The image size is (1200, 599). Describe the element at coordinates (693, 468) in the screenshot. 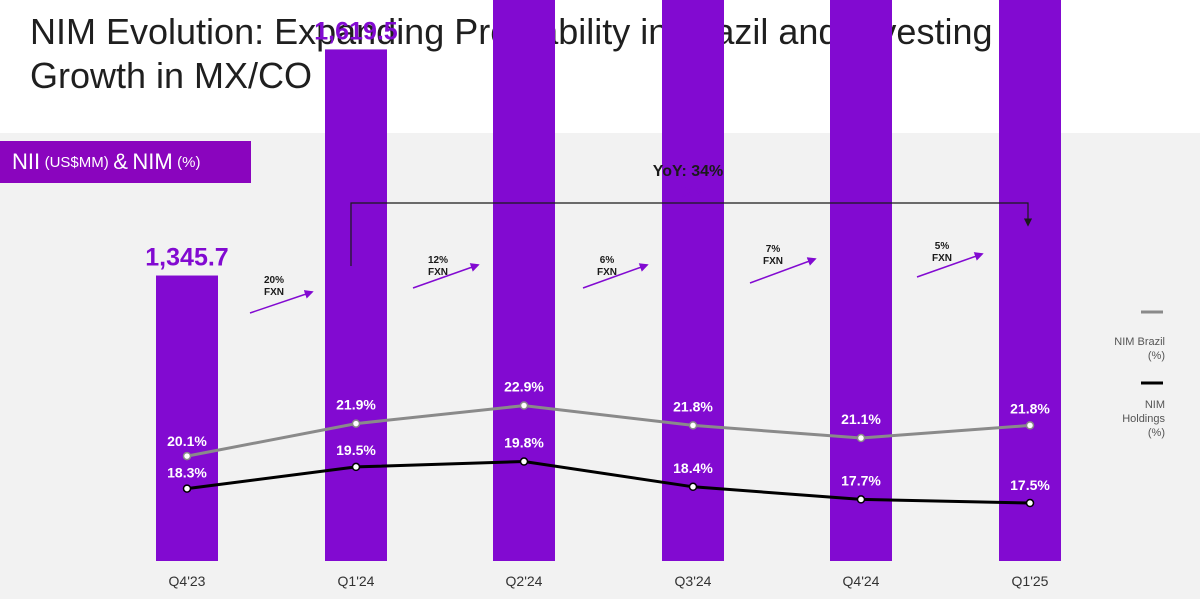

I see `nim-holdings-label: 18.4%` at that location.